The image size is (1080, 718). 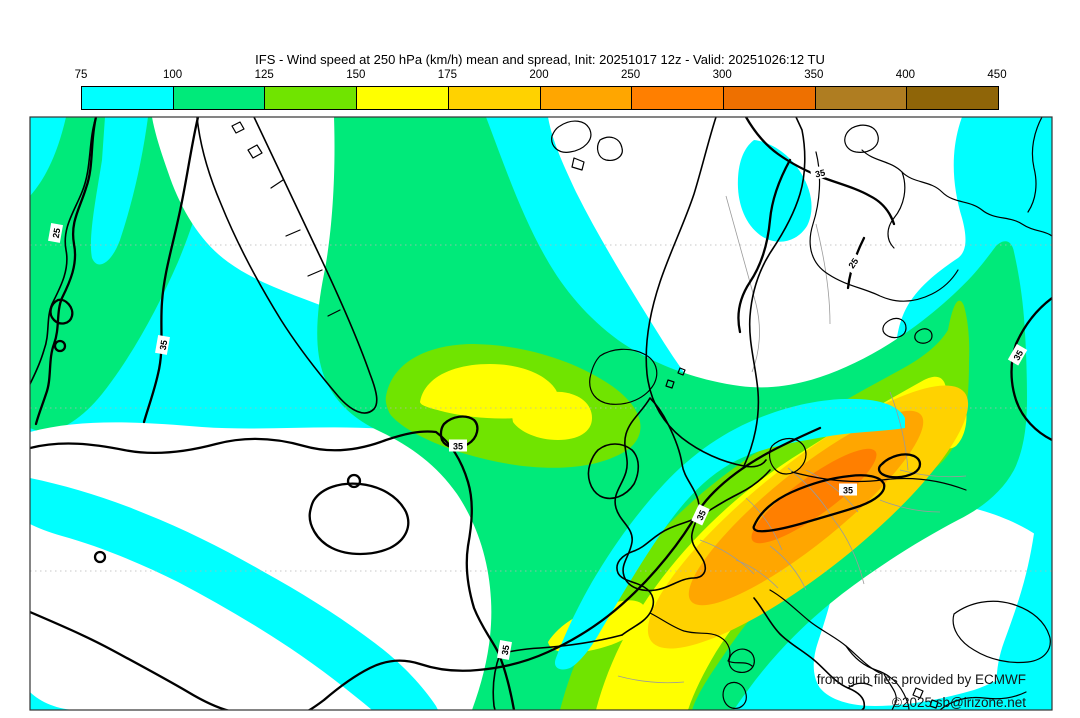 I want to click on colorbar, so click(x=540, y=98).